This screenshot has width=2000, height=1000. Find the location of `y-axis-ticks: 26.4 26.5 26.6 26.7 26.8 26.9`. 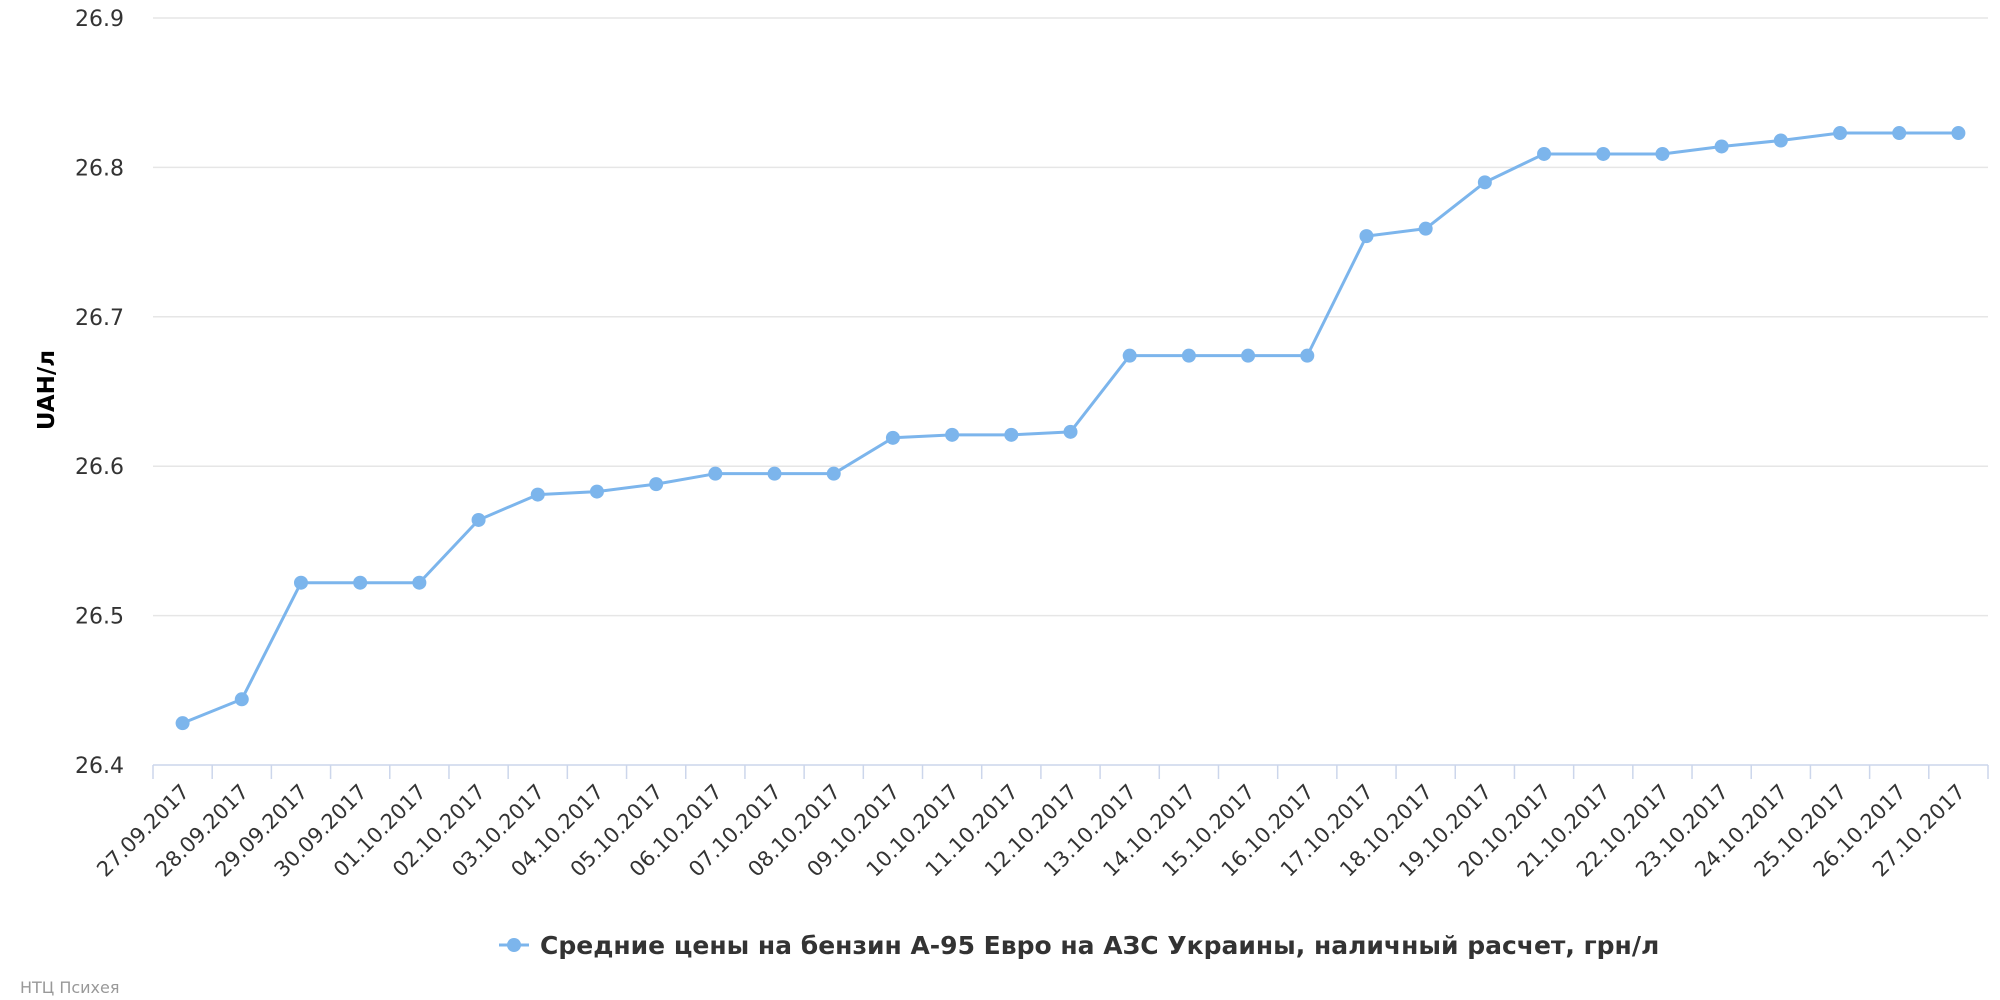

y-axis-ticks: 26.4 26.5 26.6 26.7 26.8 26.9 is located at coordinates (99, 393).